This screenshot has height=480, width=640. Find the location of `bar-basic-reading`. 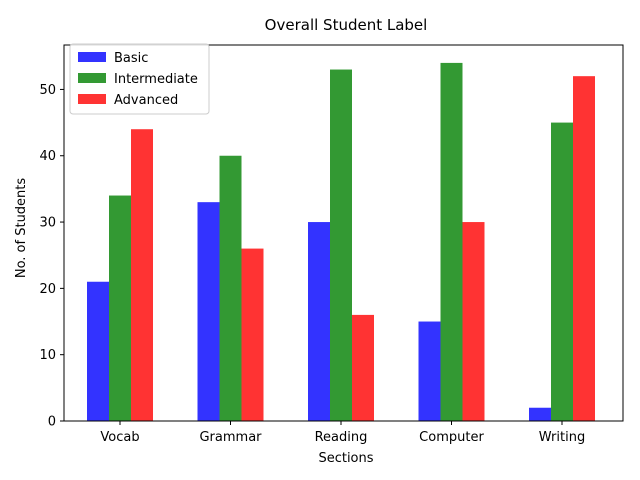

bar-basic-reading is located at coordinates (319, 321).